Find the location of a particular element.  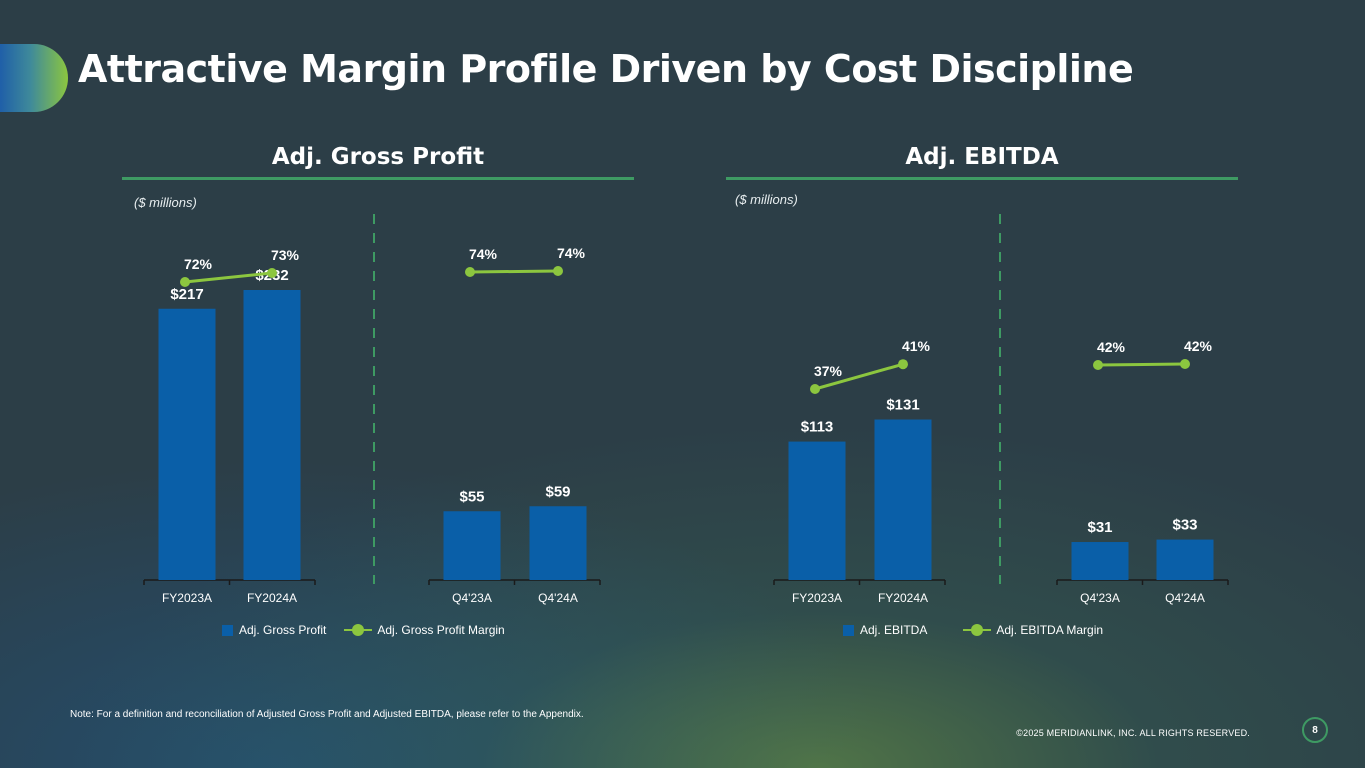

legend-bar-label: Adj. EBITDA is located at coordinates (894, 630).